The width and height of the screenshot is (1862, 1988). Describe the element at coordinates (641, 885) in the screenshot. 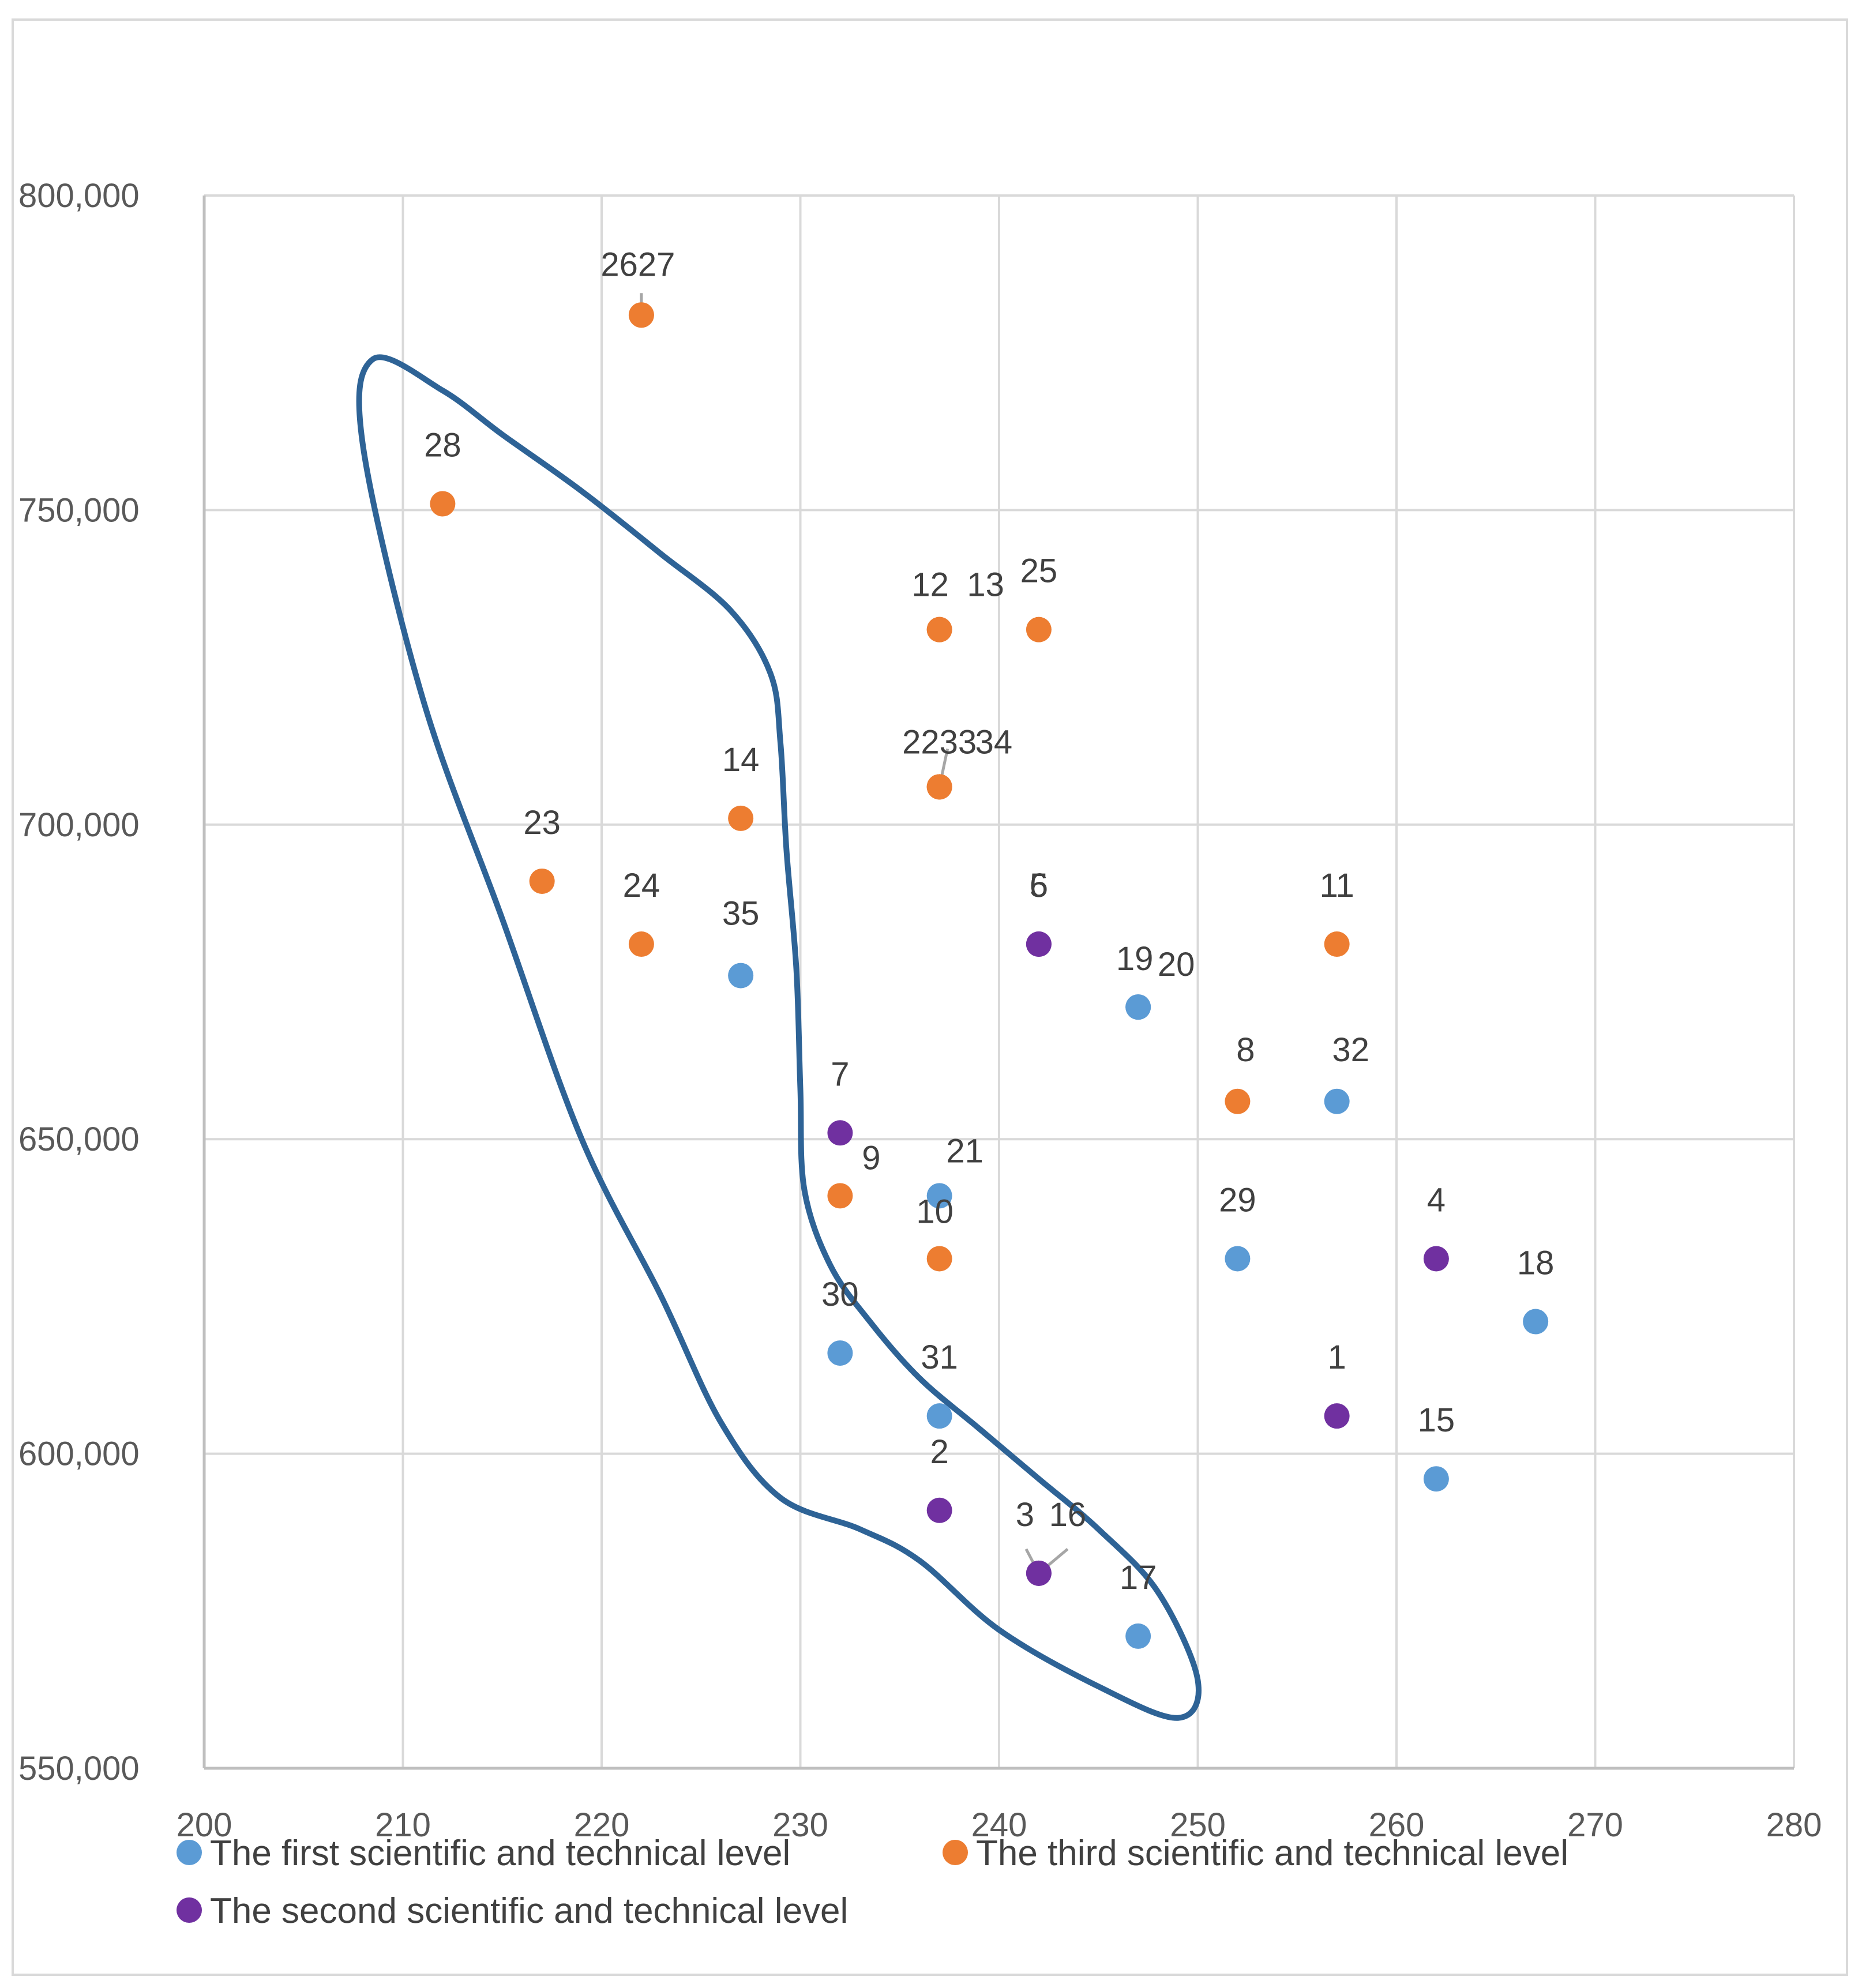

I see `point-label-24: 24` at that location.